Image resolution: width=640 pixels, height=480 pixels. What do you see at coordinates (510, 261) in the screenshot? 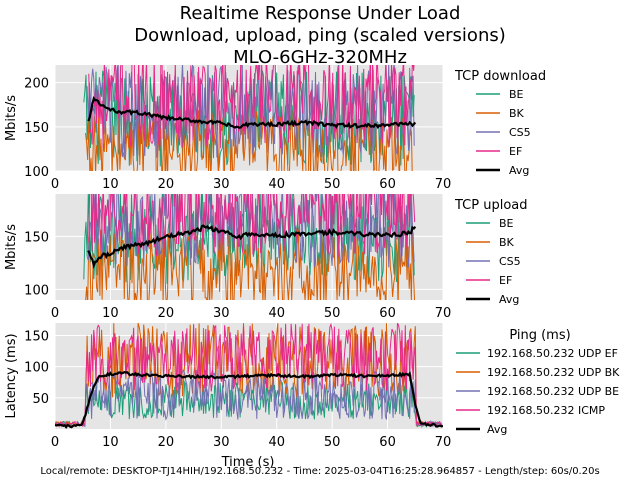
I see `upload-legend-label: CS5` at bounding box center [510, 261].